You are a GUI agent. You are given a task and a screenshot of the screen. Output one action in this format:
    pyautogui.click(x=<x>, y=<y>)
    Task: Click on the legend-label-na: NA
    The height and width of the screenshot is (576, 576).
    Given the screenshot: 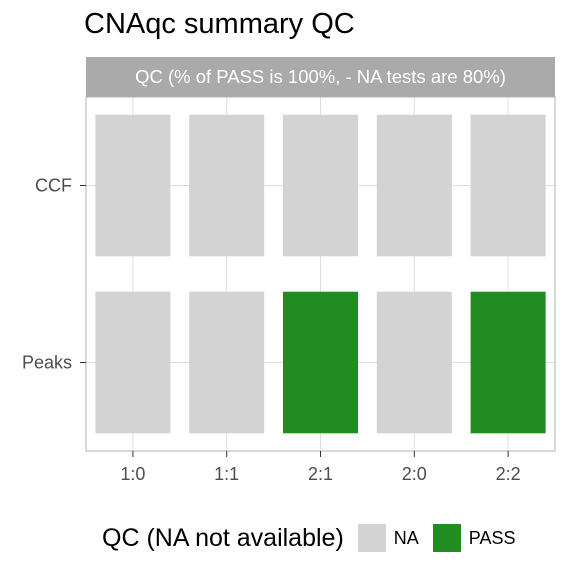 What is the action you would take?
    pyautogui.click(x=406, y=538)
    